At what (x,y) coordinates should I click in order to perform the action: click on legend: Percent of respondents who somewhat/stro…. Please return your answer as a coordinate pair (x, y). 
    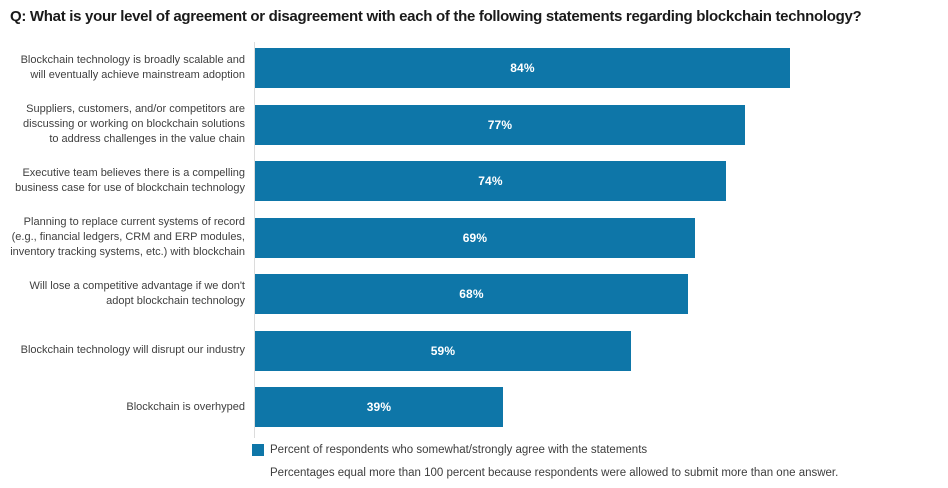
    Looking at the image, I should click on (449, 450).